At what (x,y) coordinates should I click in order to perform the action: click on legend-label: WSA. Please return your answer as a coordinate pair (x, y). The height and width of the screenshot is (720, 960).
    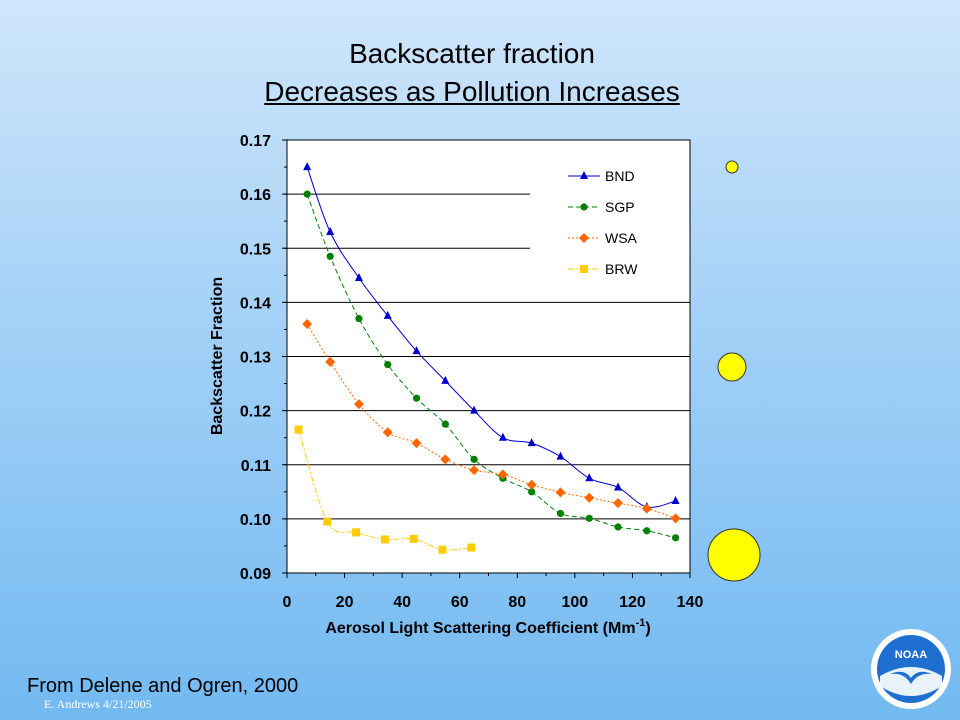
    Looking at the image, I should click on (621, 238).